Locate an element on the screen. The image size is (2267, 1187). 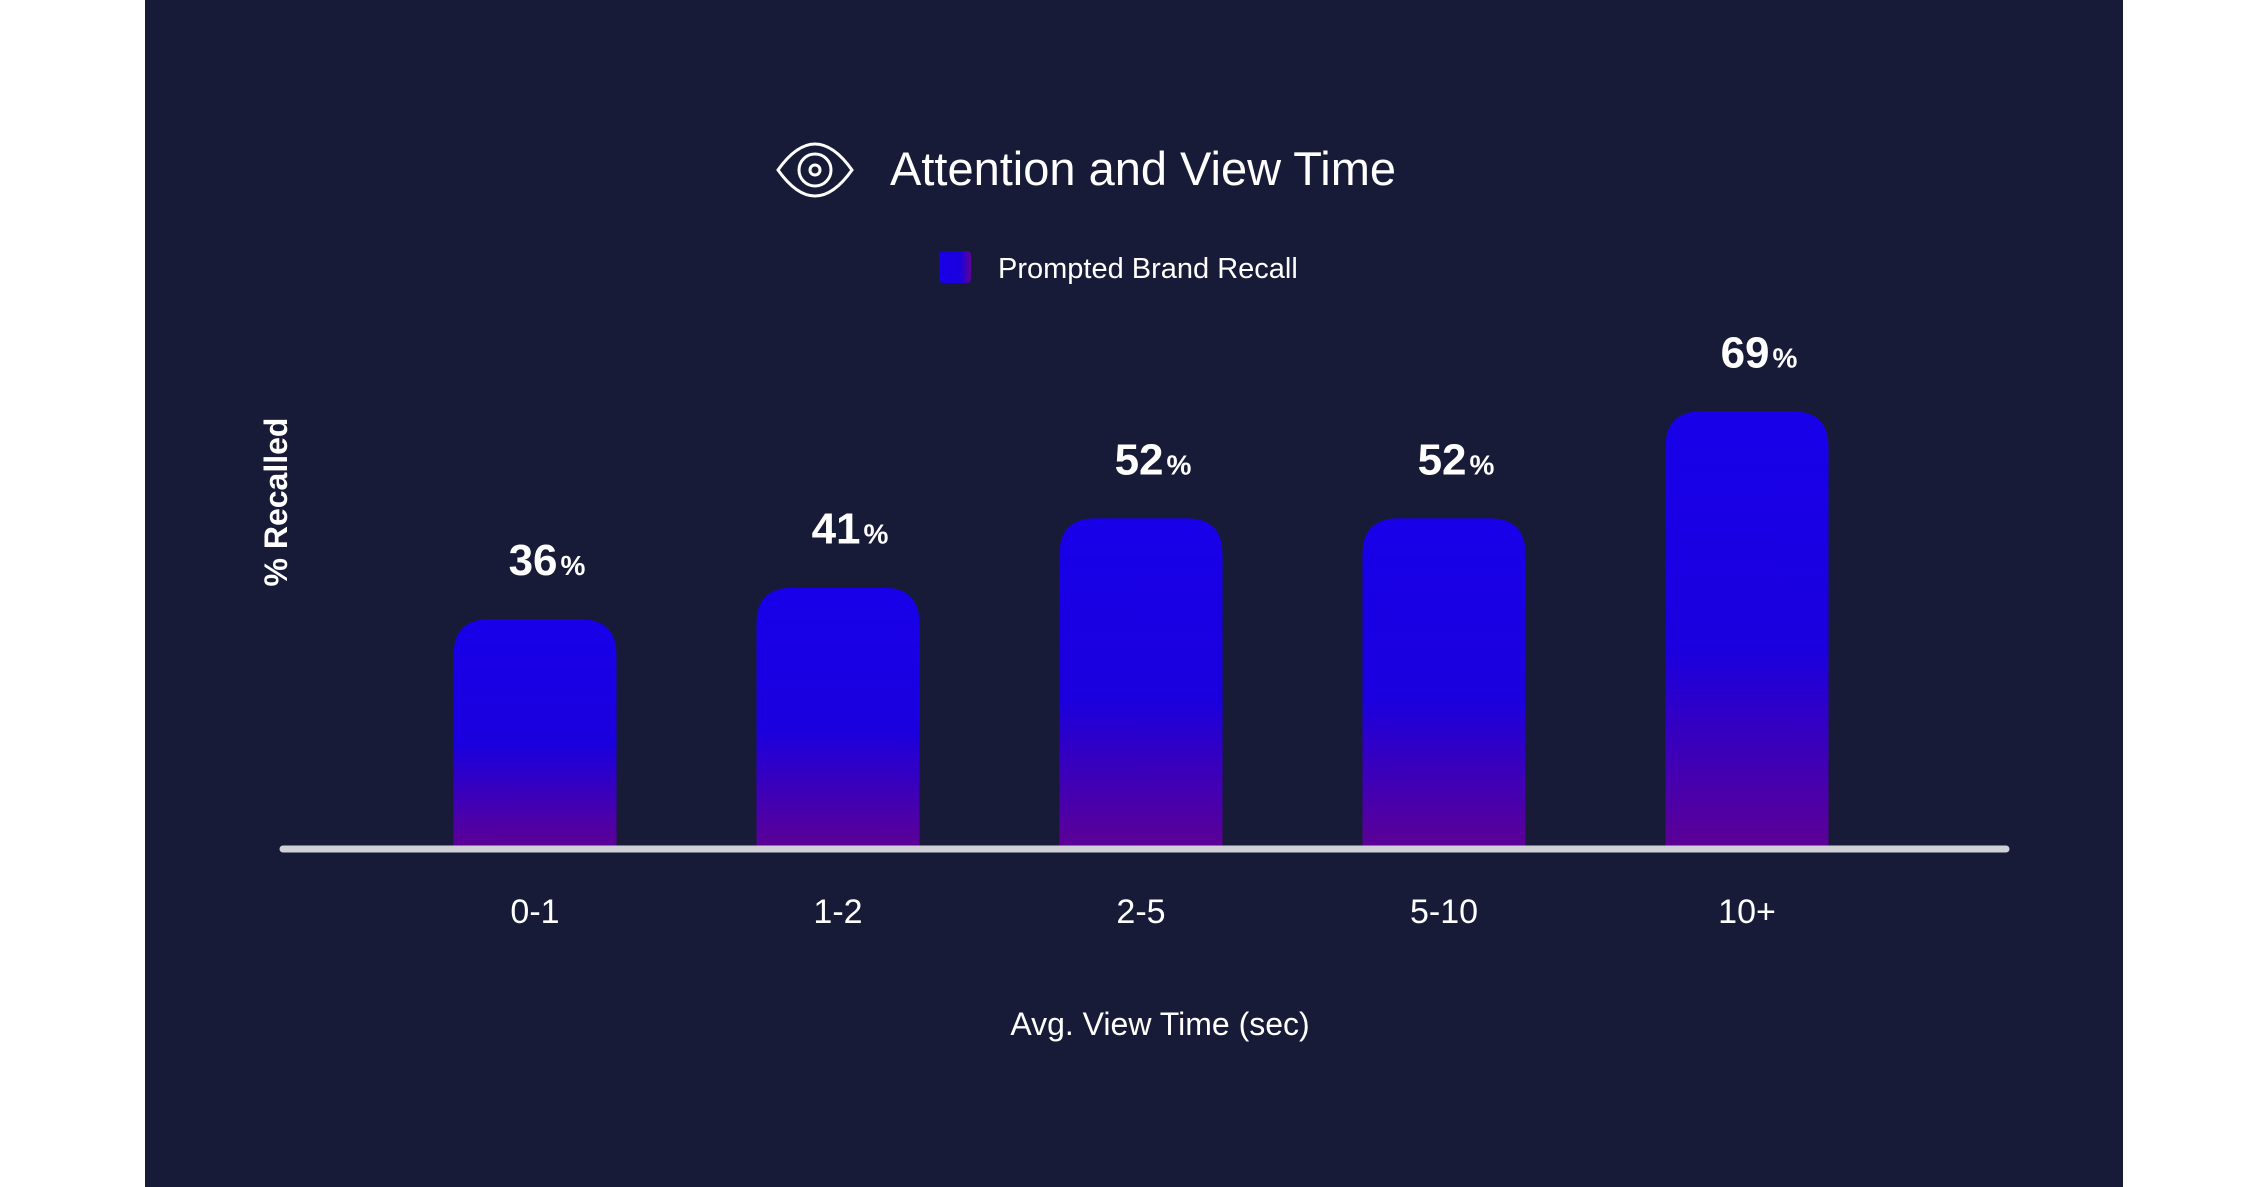
value-label-10+: 69% is located at coordinates (1759, 352).